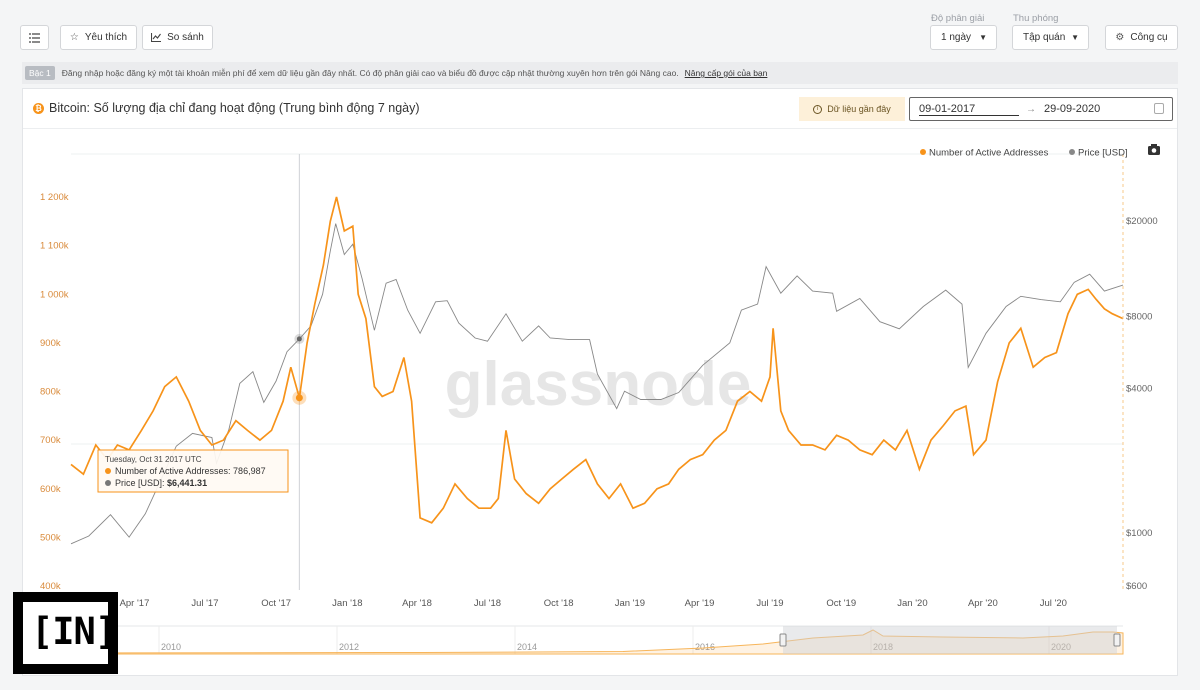 Image resolution: width=1200 pixels, height=690 pixels. Describe the element at coordinates (38, 108) in the screenshot. I see `bitcoin-icon: ₿` at that location.